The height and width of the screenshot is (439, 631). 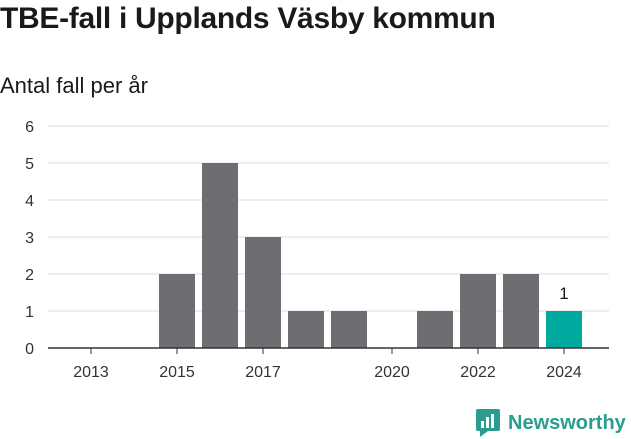 I want to click on x-tick-label: 2020, so click(x=392, y=372).